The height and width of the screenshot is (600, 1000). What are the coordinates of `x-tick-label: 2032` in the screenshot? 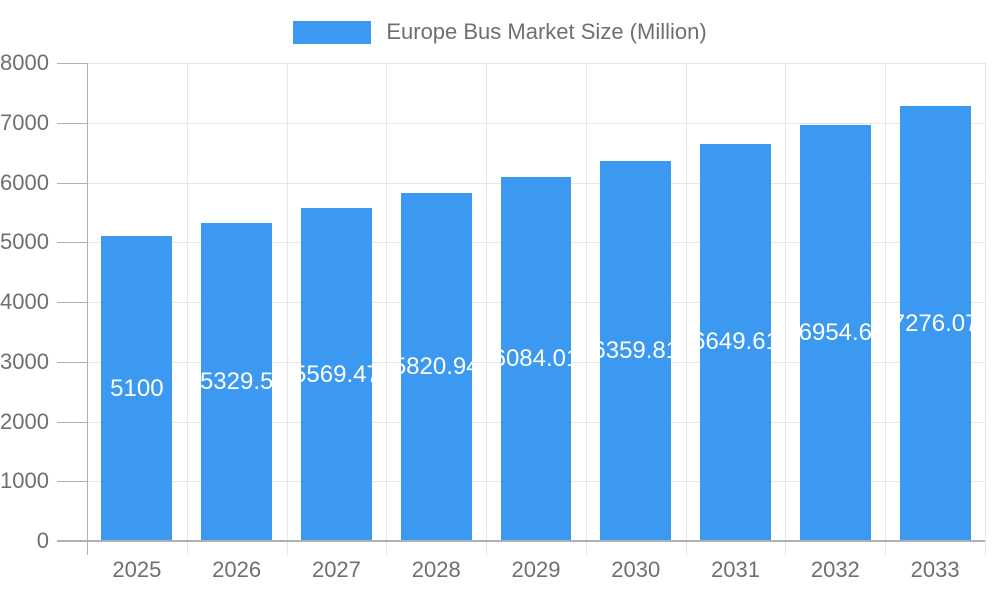 It's located at (835, 569).